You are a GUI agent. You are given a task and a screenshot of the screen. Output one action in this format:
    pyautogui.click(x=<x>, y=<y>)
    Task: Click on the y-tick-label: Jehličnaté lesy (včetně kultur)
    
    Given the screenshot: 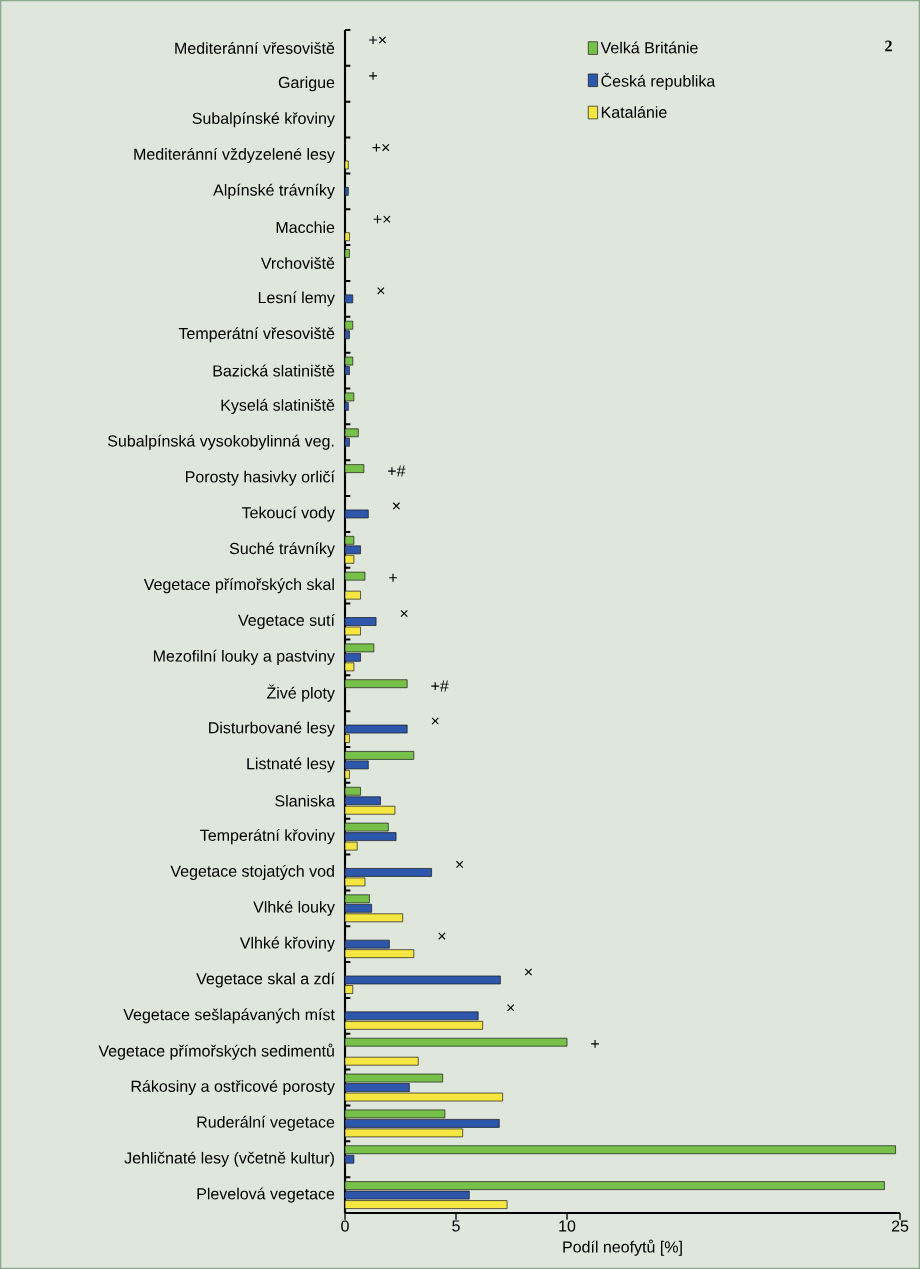 What is the action you would take?
    pyautogui.click(x=229, y=1159)
    